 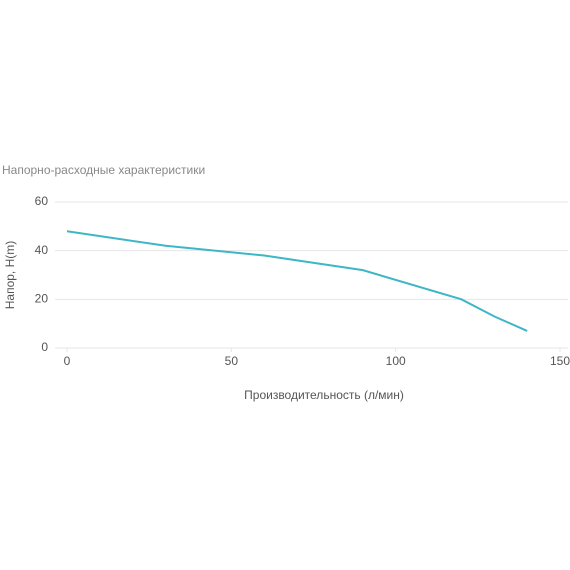 What do you see at coordinates (560, 361) in the screenshot?
I see `x-tick-label: 150` at bounding box center [560, 361].